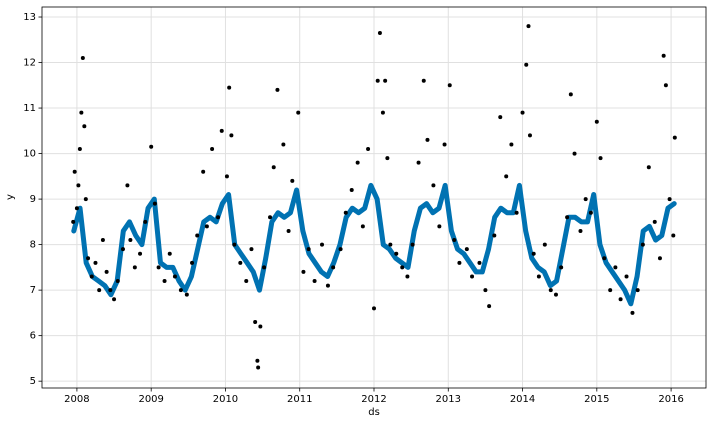  What do you see at coordinates (448, 399) in the screenshot?
I see `x-tick-label: 2013` at bounding box center [448, 399].